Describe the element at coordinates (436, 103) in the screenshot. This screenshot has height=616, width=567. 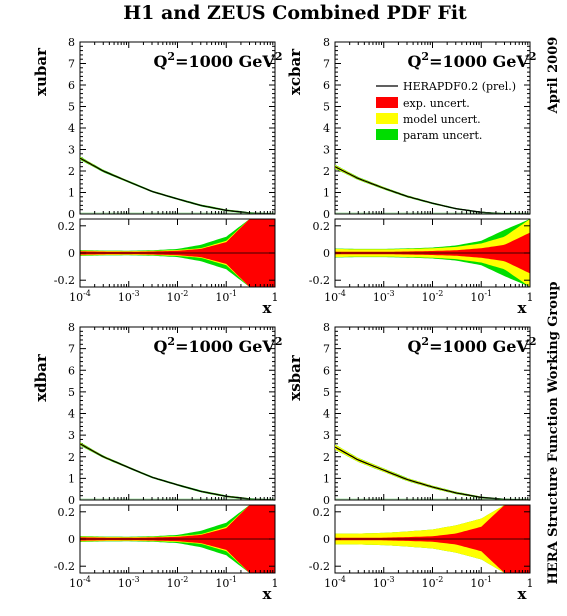
I see `legend-exp-label: exp. uncert.` at that location.